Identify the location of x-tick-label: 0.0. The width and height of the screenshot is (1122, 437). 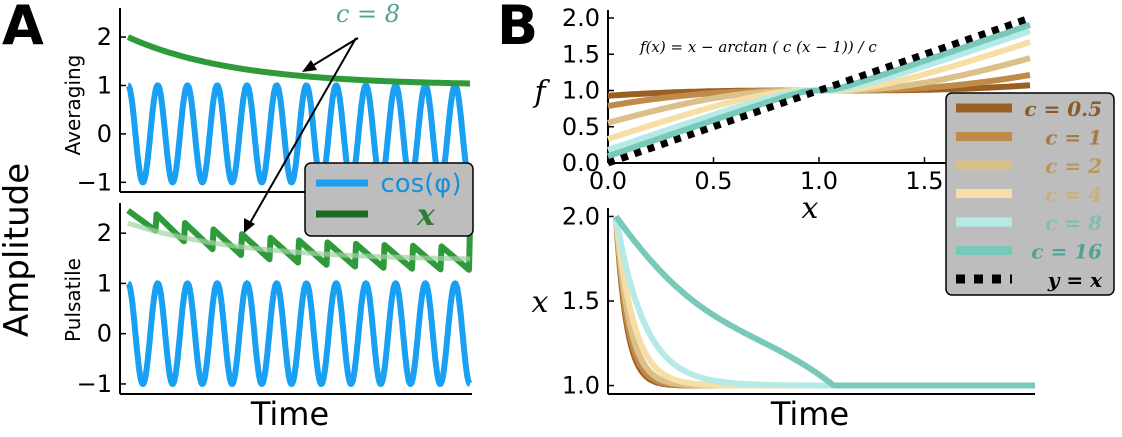
(608, 181).